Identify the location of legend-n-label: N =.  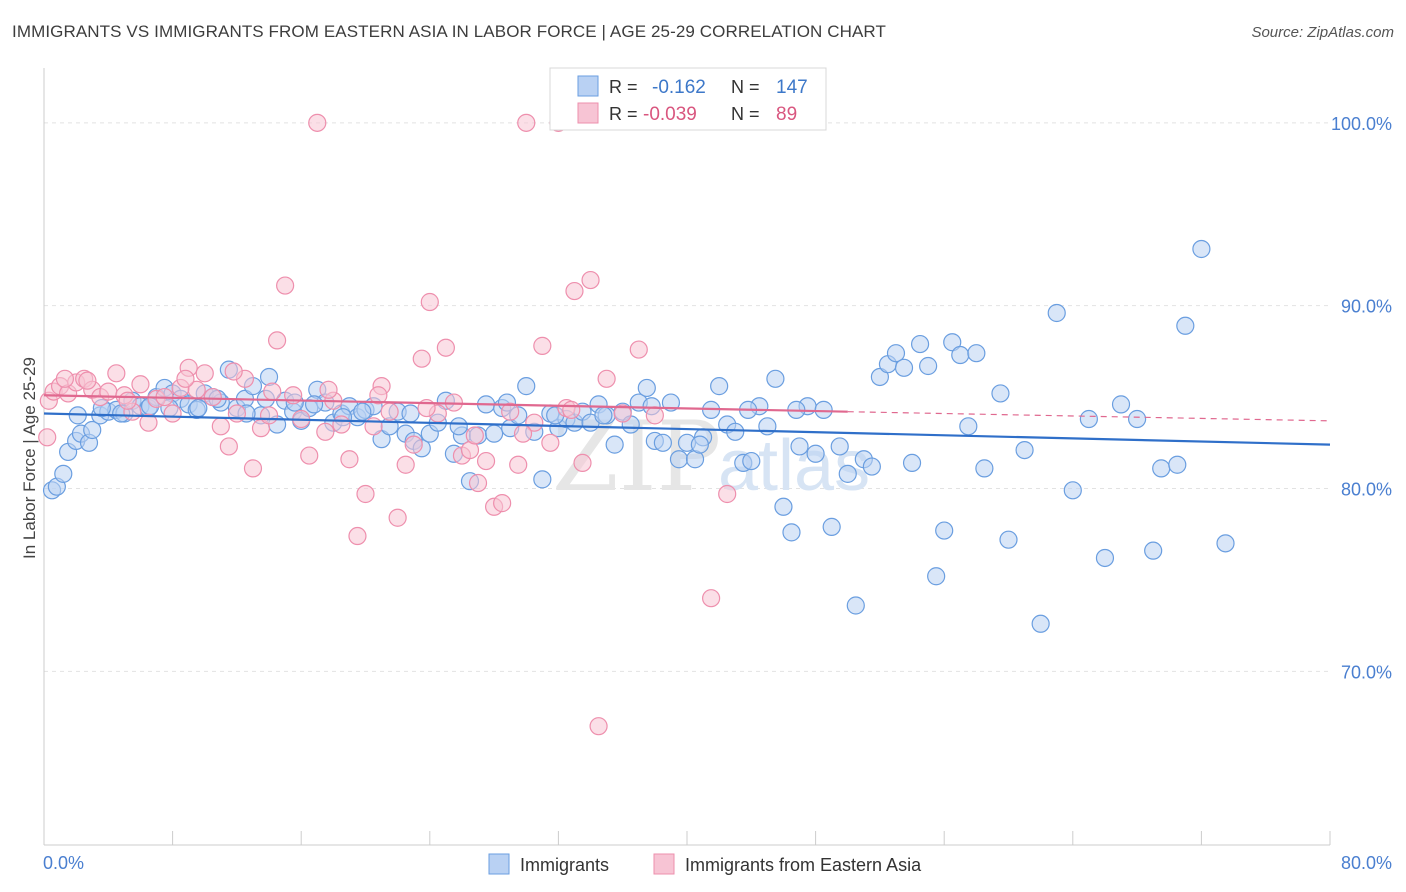
(745, 87).